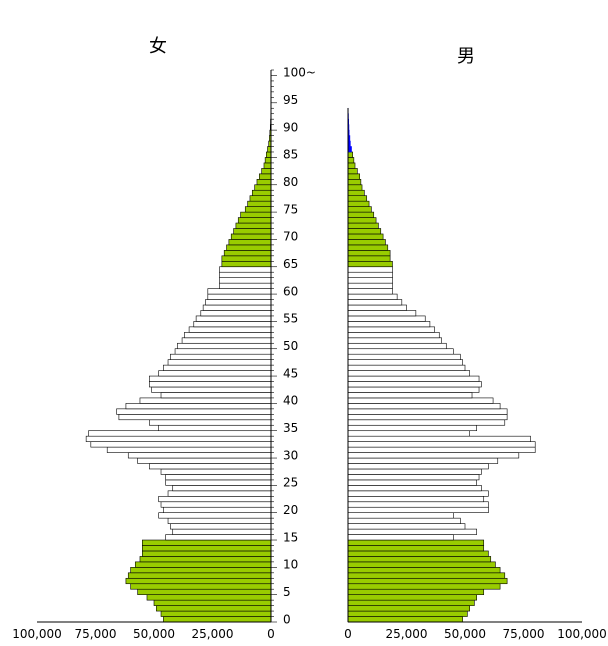 The width and height of the screenshot is (608, 646). What do you see at coordinates (290, 373) in the screenshot?
I see `age-tick-label: 45` at bounding box center [290, 373].